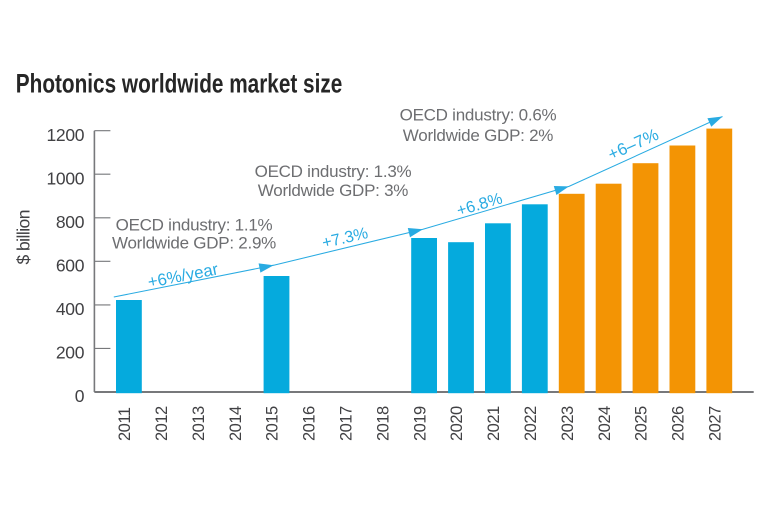 The height and width of the screenshot is (511, 760). What do you see at coordinates (70, 266) in the screenshot?
I see `svg-text: 600` at bounding box center [70, 266].